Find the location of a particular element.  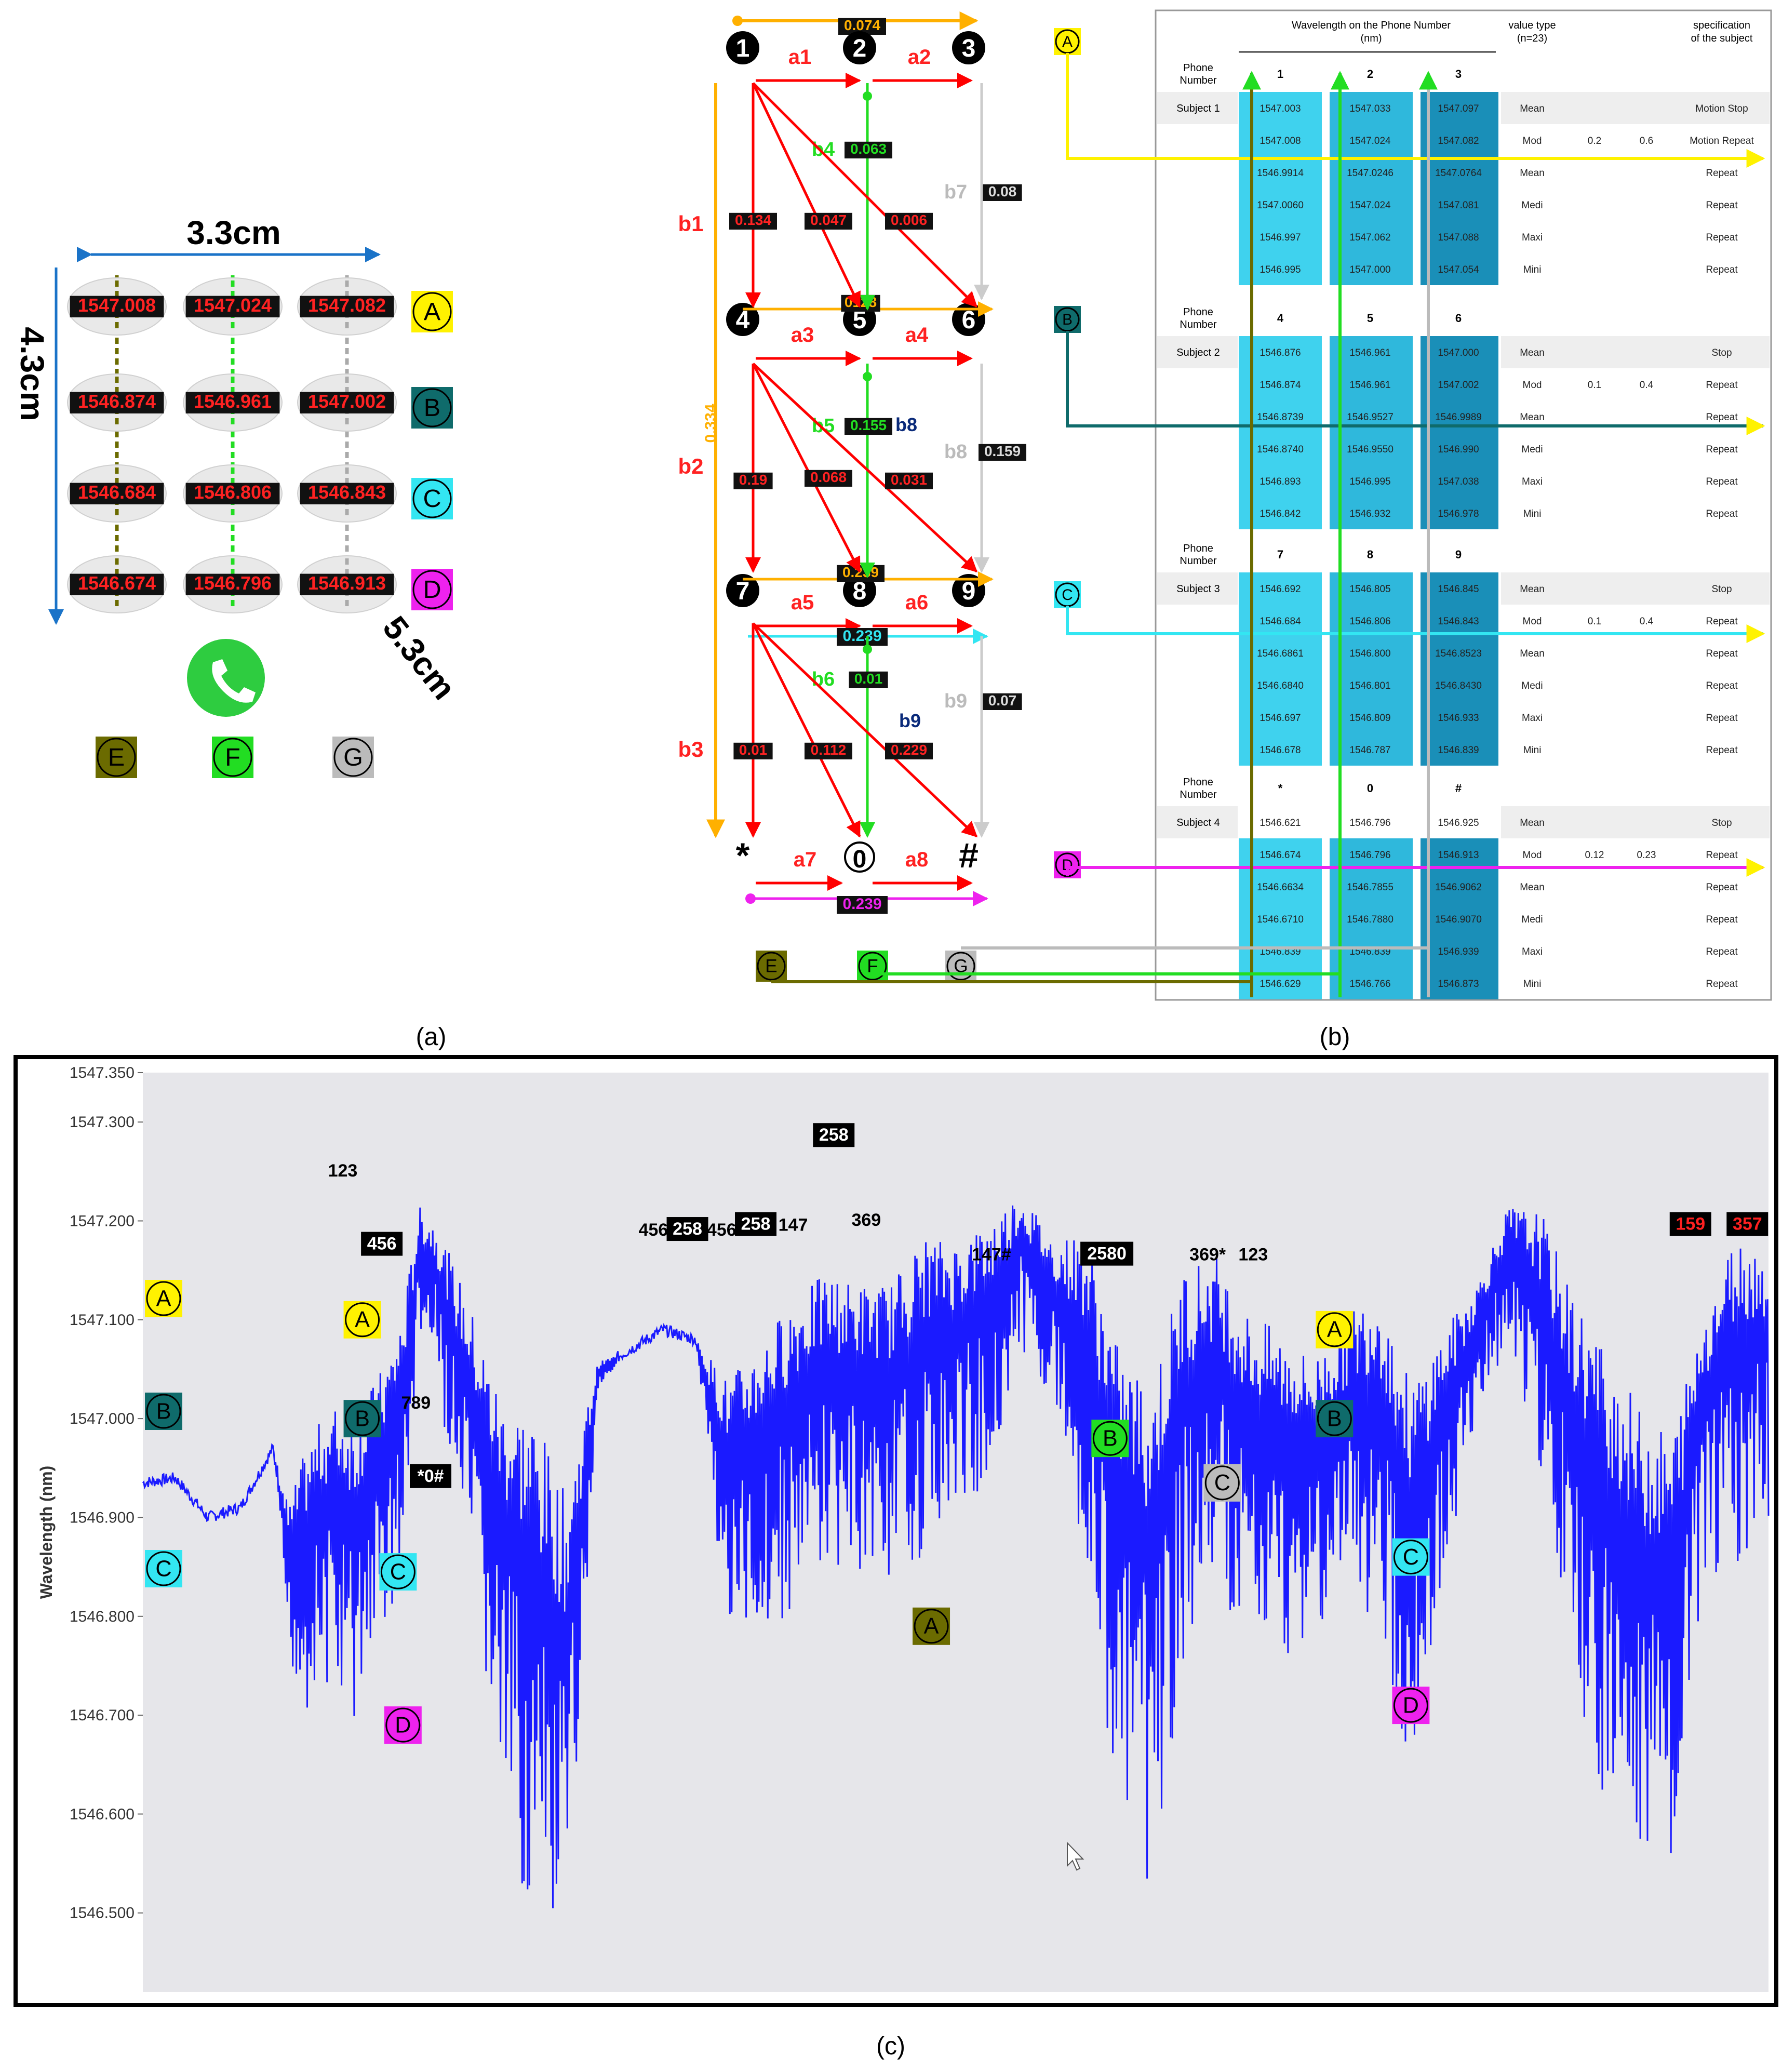

table-cell: 1546.932 is located at coordinates (1369, 514).